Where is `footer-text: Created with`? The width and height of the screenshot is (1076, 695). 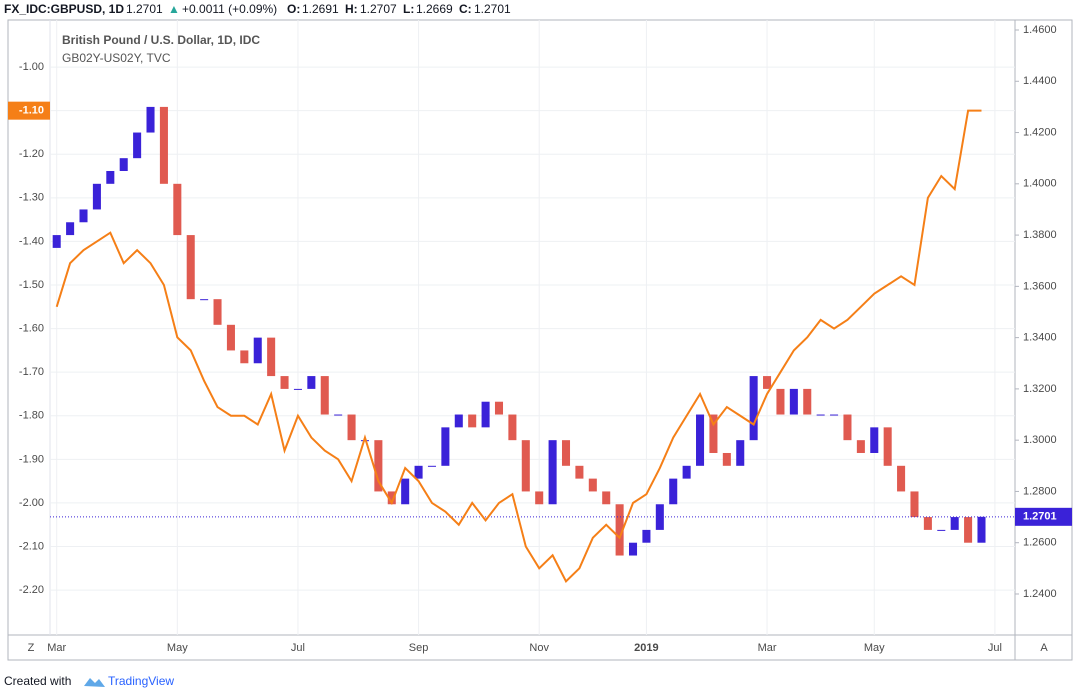 footer-text: Created with is located at coordinates (37, 681).